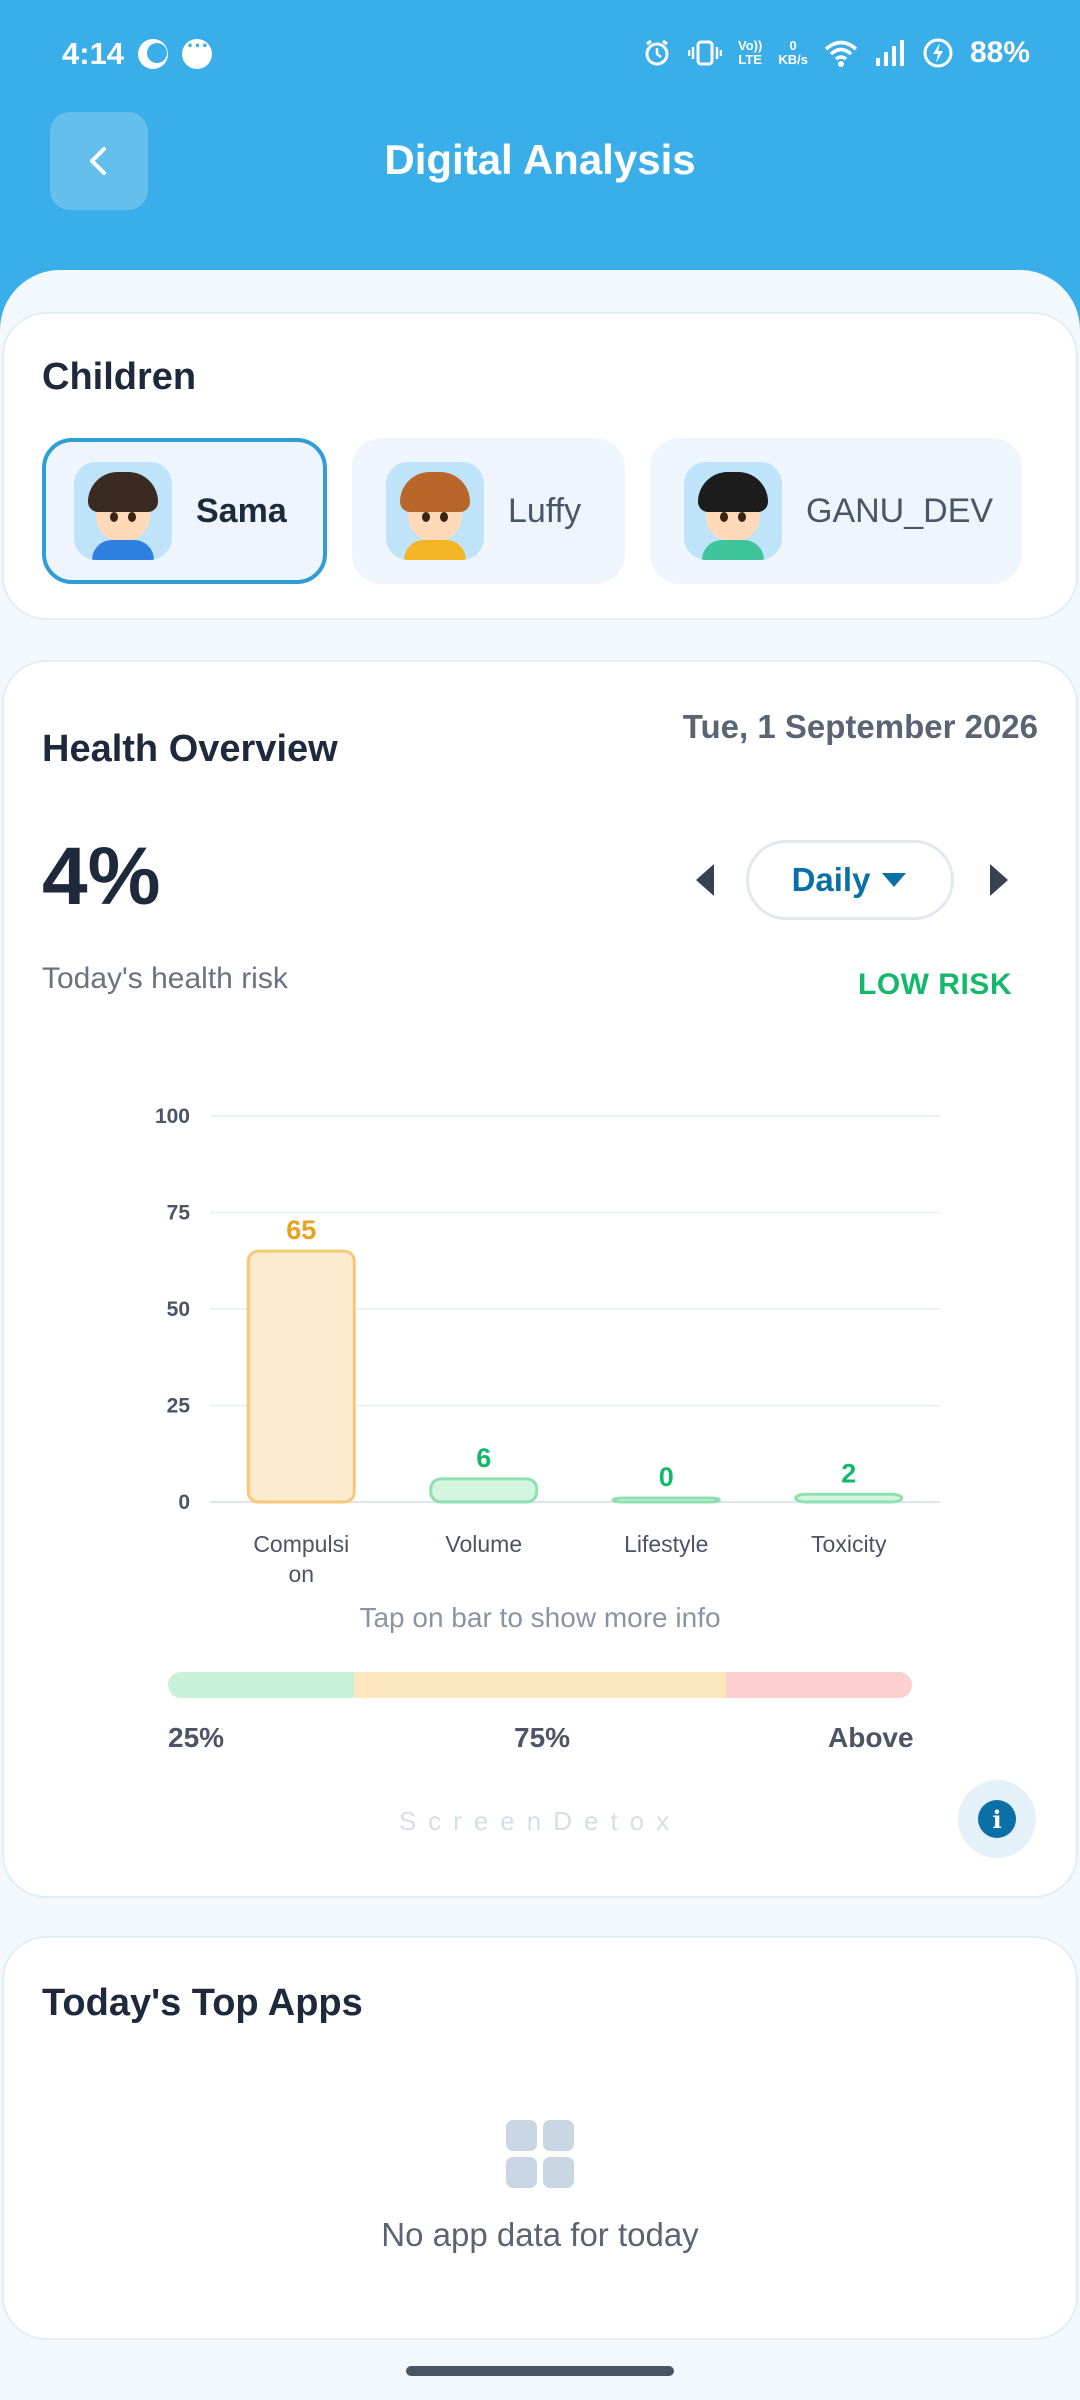 The image size is (1080, 2400). I want to click on child-avatar-sama, so click(123, 511).